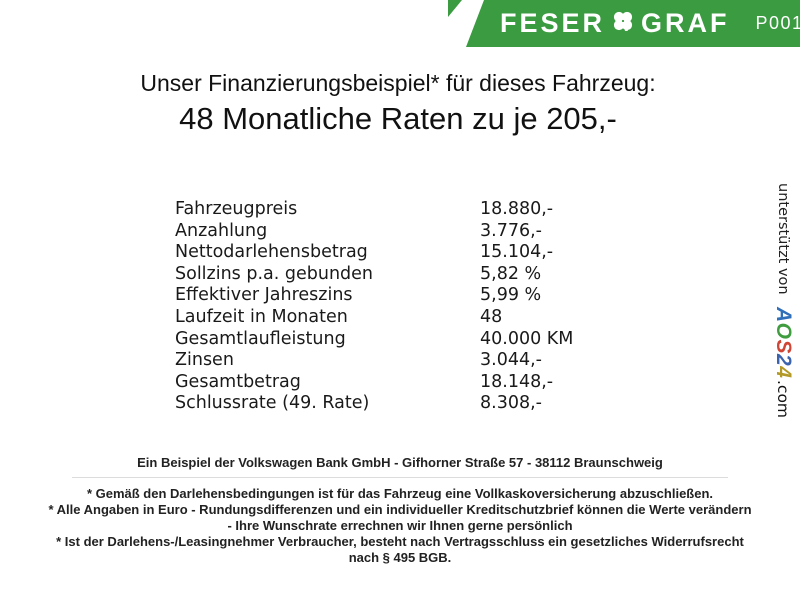 Image resolution: width=800 pixels, height=600 pixels. I want to click on table-row-label: Zinsen, so click(204, 360).